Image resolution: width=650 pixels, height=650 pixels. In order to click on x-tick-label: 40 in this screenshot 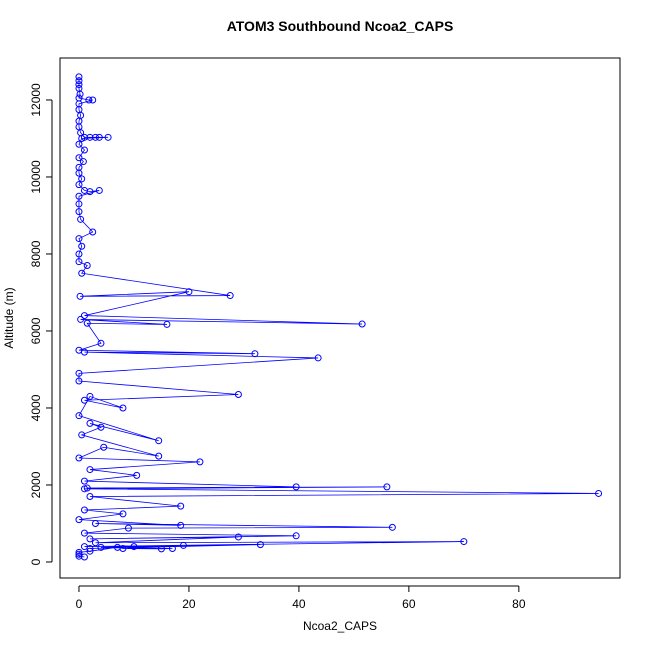, I will do `click(299, 604)`.